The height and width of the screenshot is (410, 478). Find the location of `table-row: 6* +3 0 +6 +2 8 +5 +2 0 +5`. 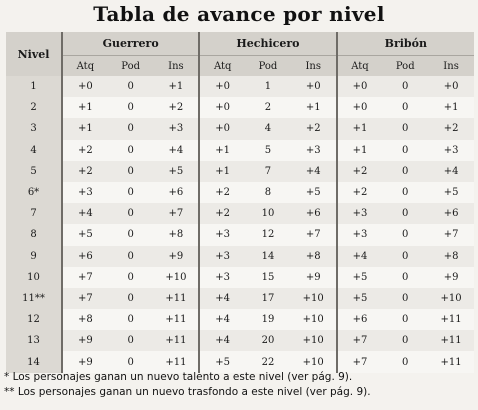

table-row: 6* +3 0 +6 +2 8 +5 +2 0 +5 is located at coordinates (240, 192).